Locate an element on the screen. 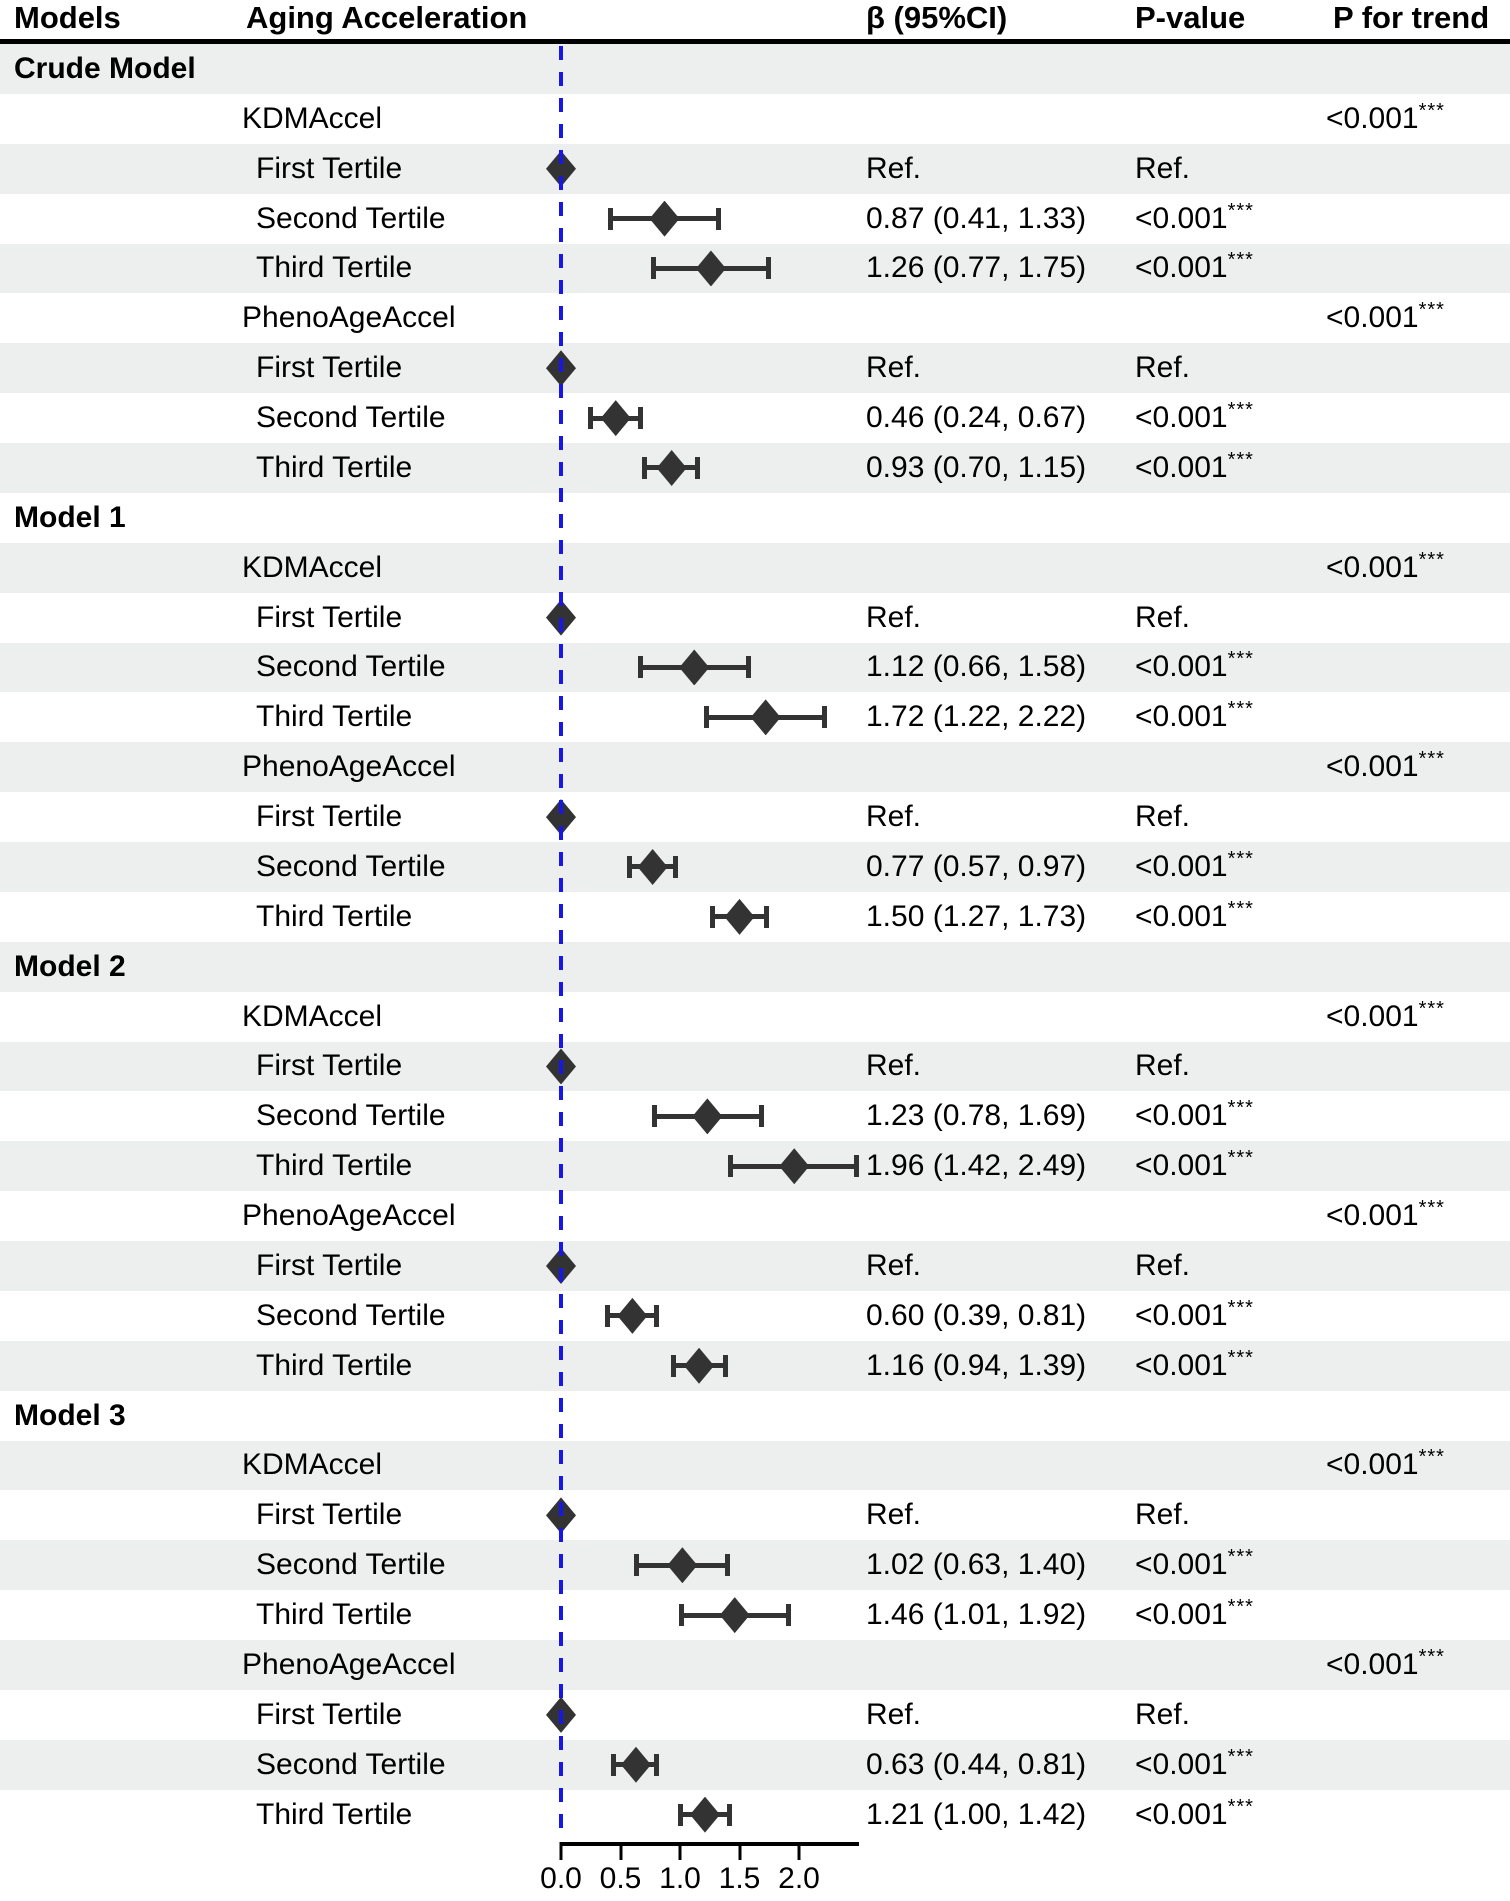 The width and height of the screenshot is (1510, 1901). model-label: Model 3 is located at coordinates (70, 1415).